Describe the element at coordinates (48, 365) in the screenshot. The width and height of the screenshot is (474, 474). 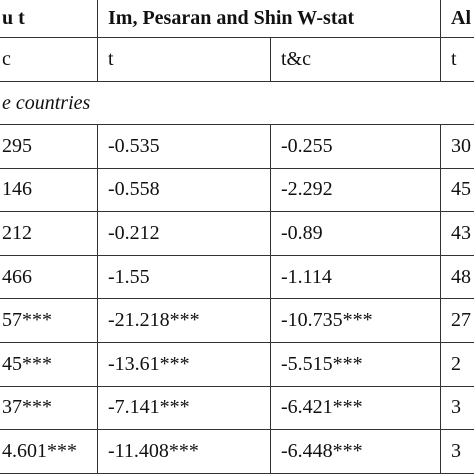
I see `data-cell: 45***` at that location.